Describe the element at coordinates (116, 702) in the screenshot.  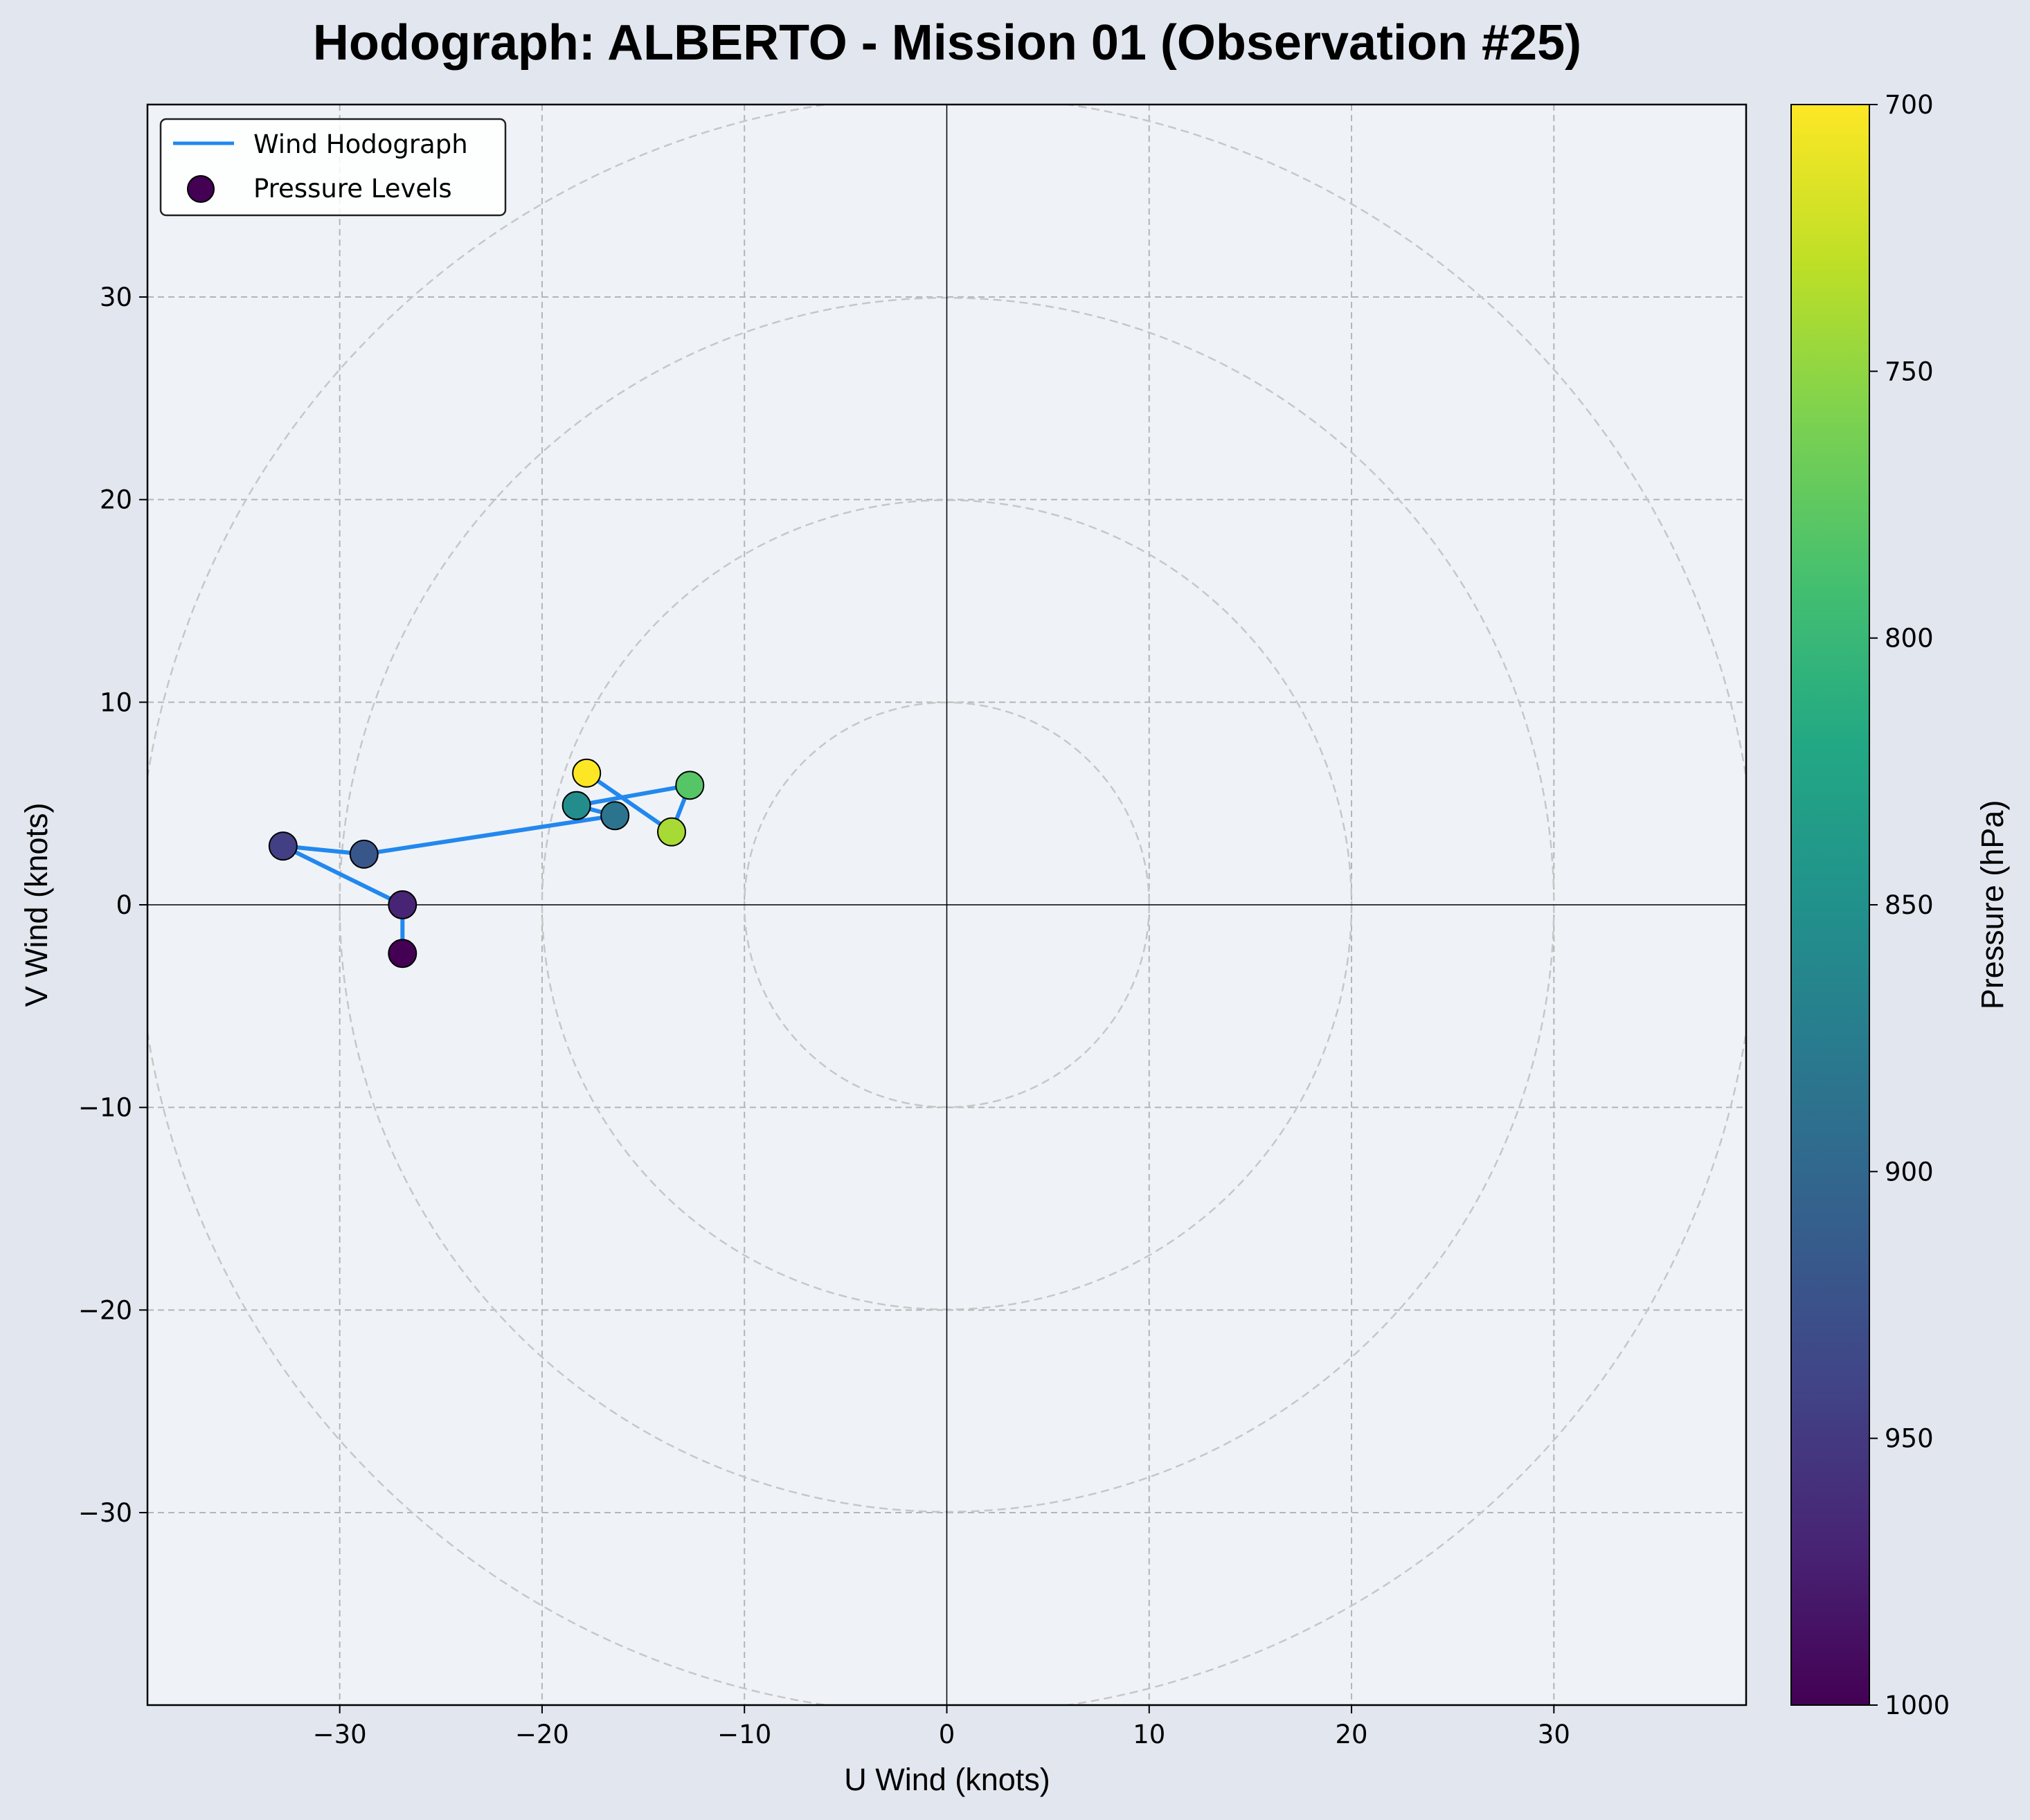
I see `y-tick-label: 10` at that location.